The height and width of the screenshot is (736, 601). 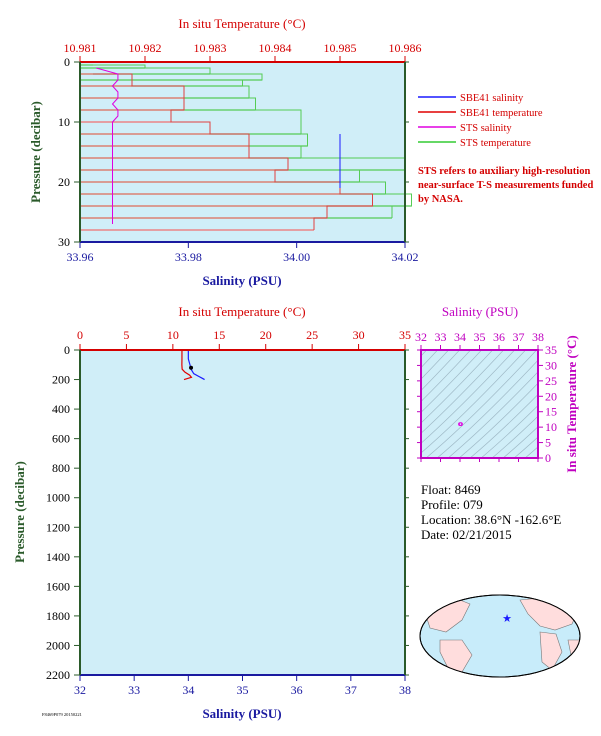 I want to click on full-salinity-tick-label: 34, so click(x=188, y=690).